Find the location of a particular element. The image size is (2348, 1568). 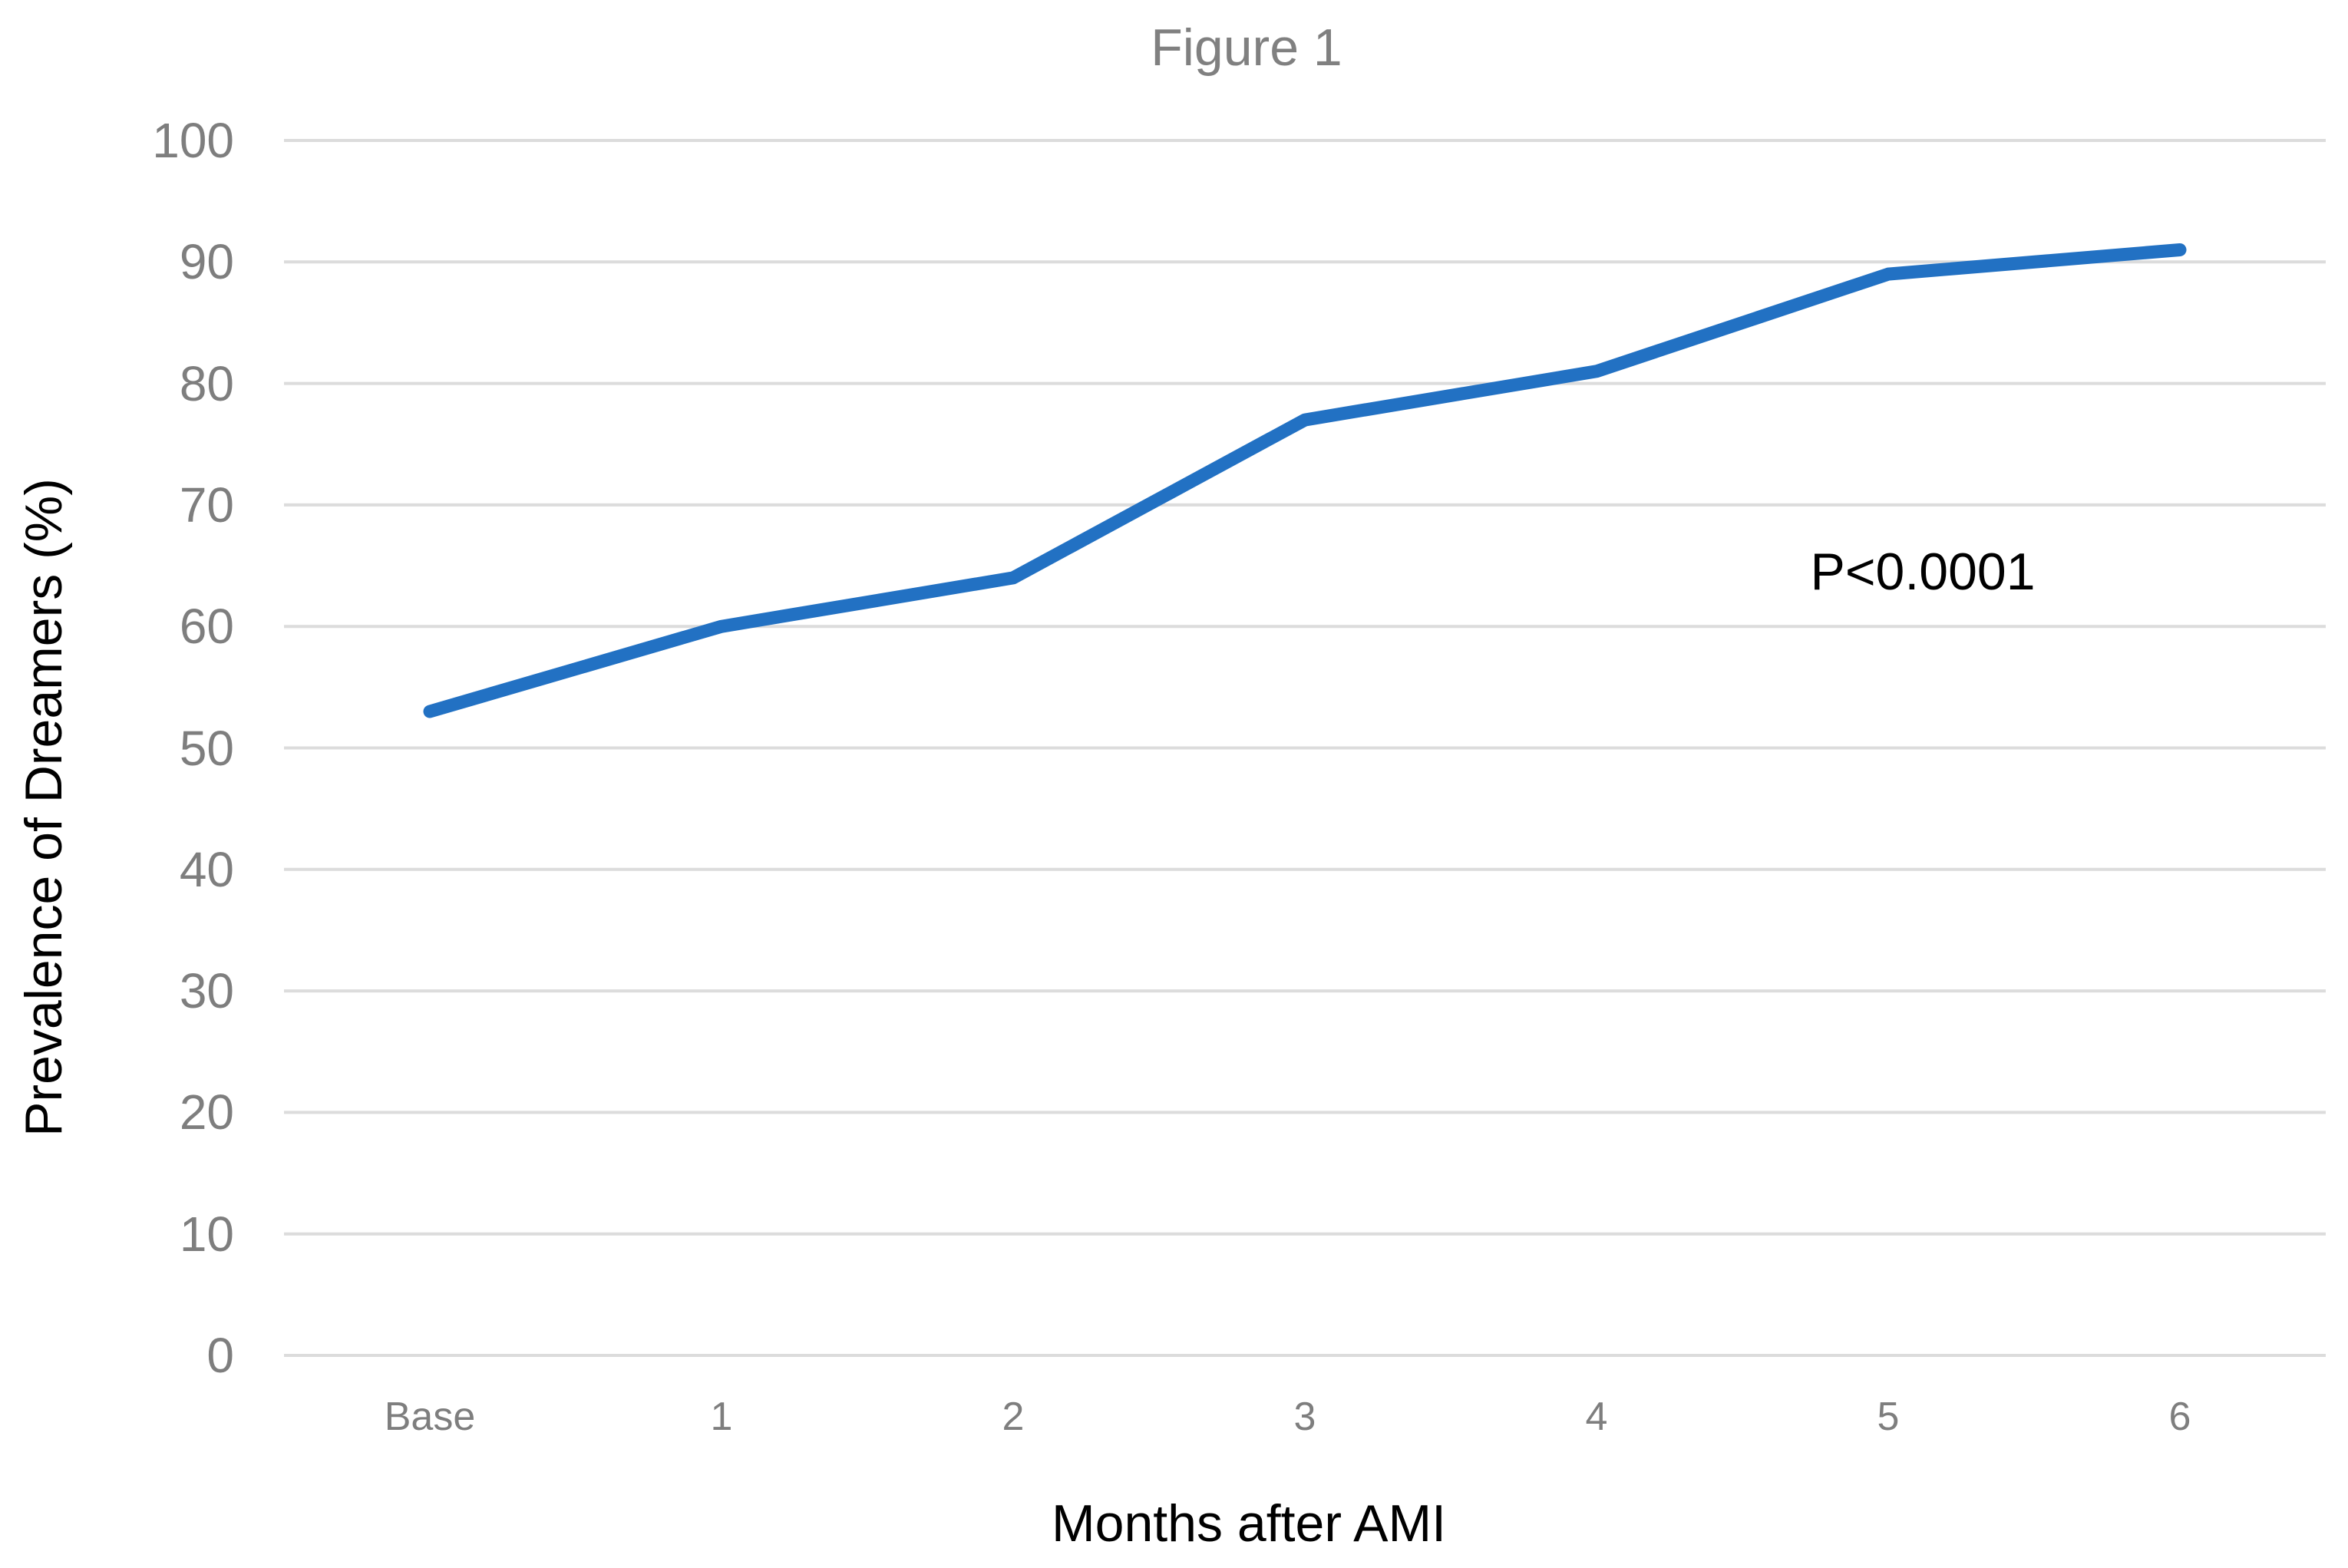

x-axis-title: Months after AMI is located at coordinates (1249, 1524).